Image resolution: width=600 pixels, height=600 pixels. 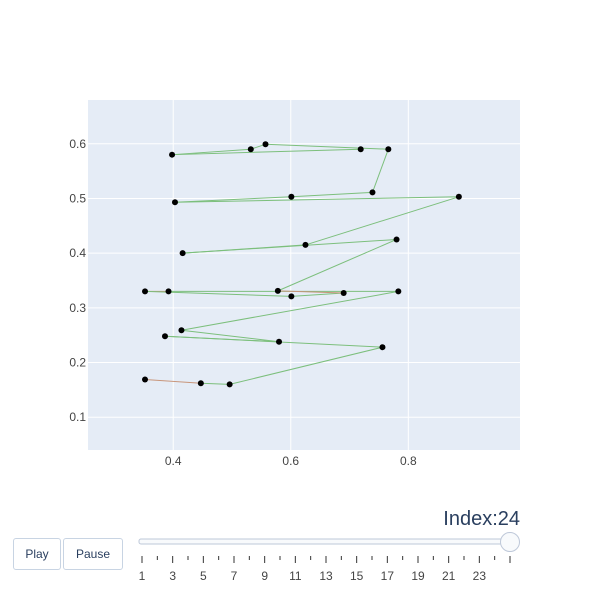 I want to click on slider-tick-label: 15, so click(x=357, y=576).